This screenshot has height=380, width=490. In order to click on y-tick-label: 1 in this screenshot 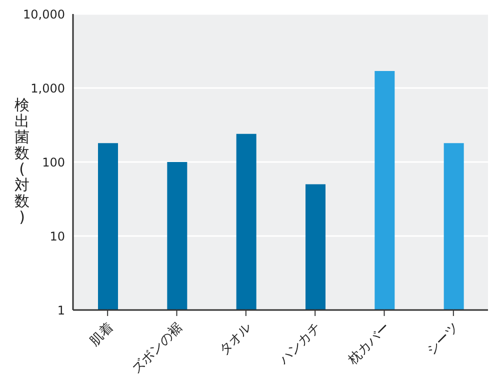, I will do `click(61, 310)`.